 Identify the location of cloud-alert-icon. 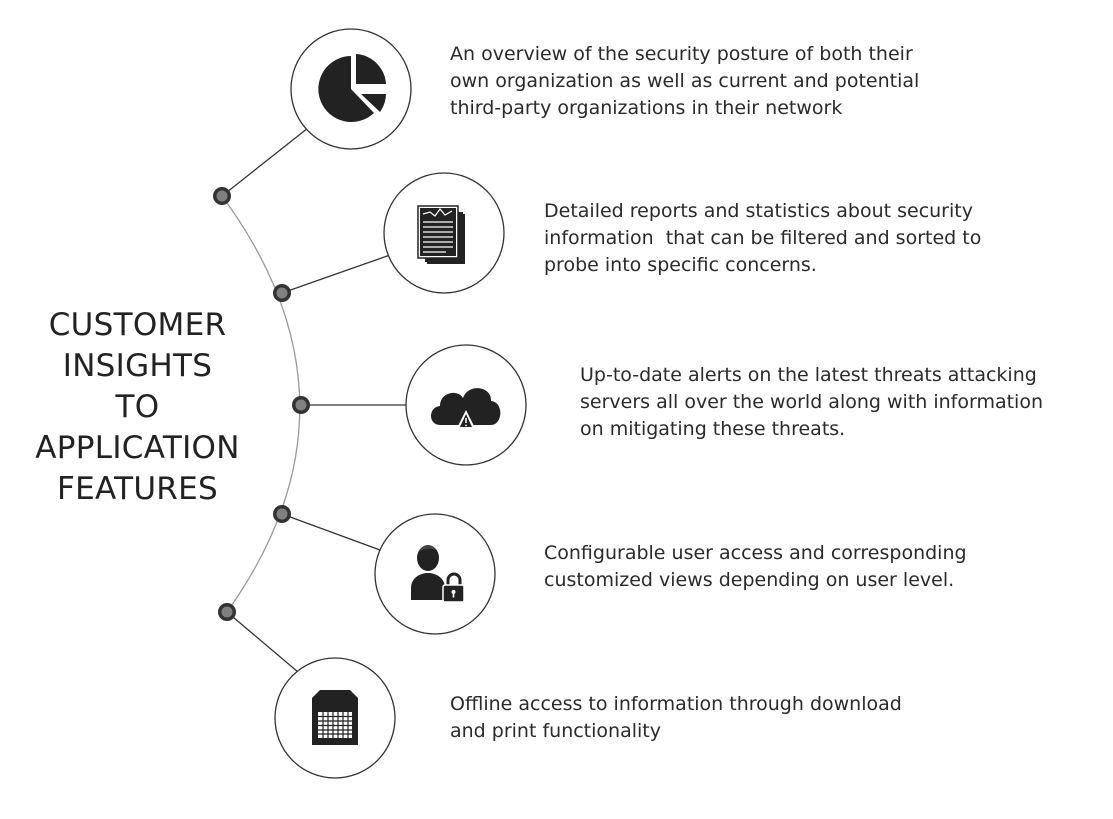
(466, 409).